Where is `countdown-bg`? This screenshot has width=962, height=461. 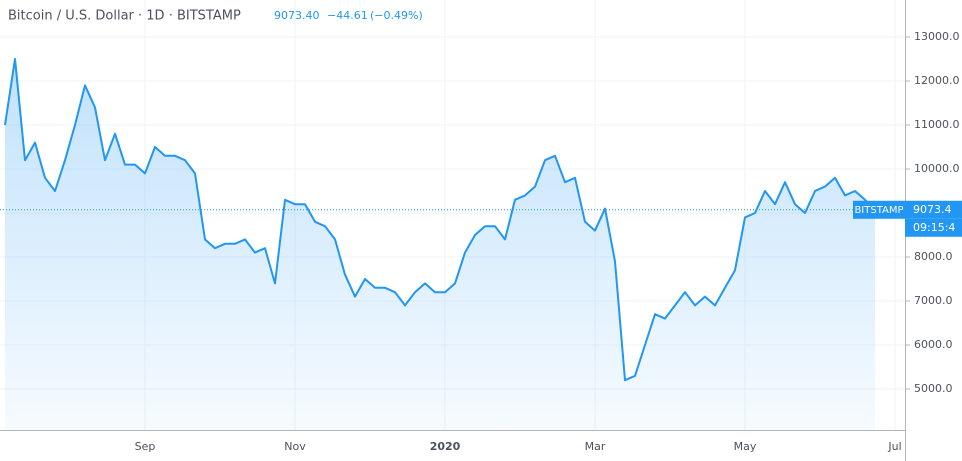 countdown-bg is located at coordinates (933, 227).